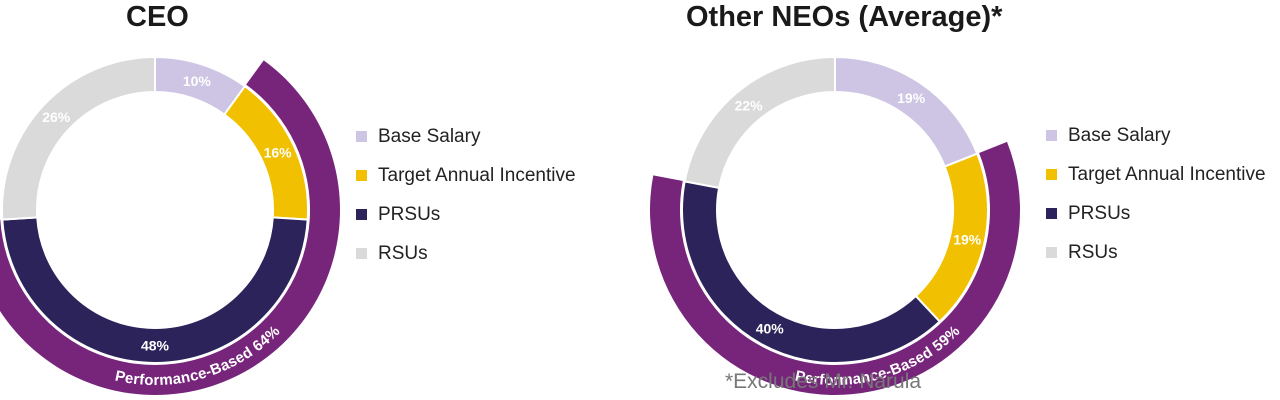 The height and width of the screenshot is (400, 1280). What do you see at coordinates (759, 122) in the screenshot?
I see `other-neos-slice-rsus` at bounding box center [759, 122].